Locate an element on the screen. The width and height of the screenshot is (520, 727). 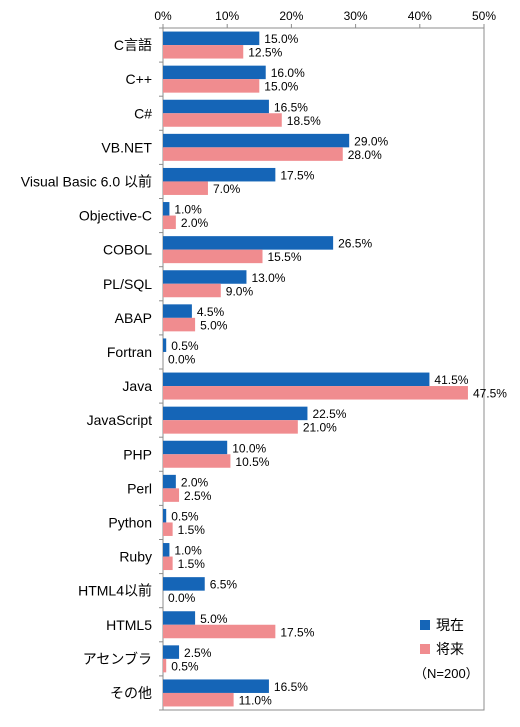
category-label: C言語 is located at coordinates (133, 45).